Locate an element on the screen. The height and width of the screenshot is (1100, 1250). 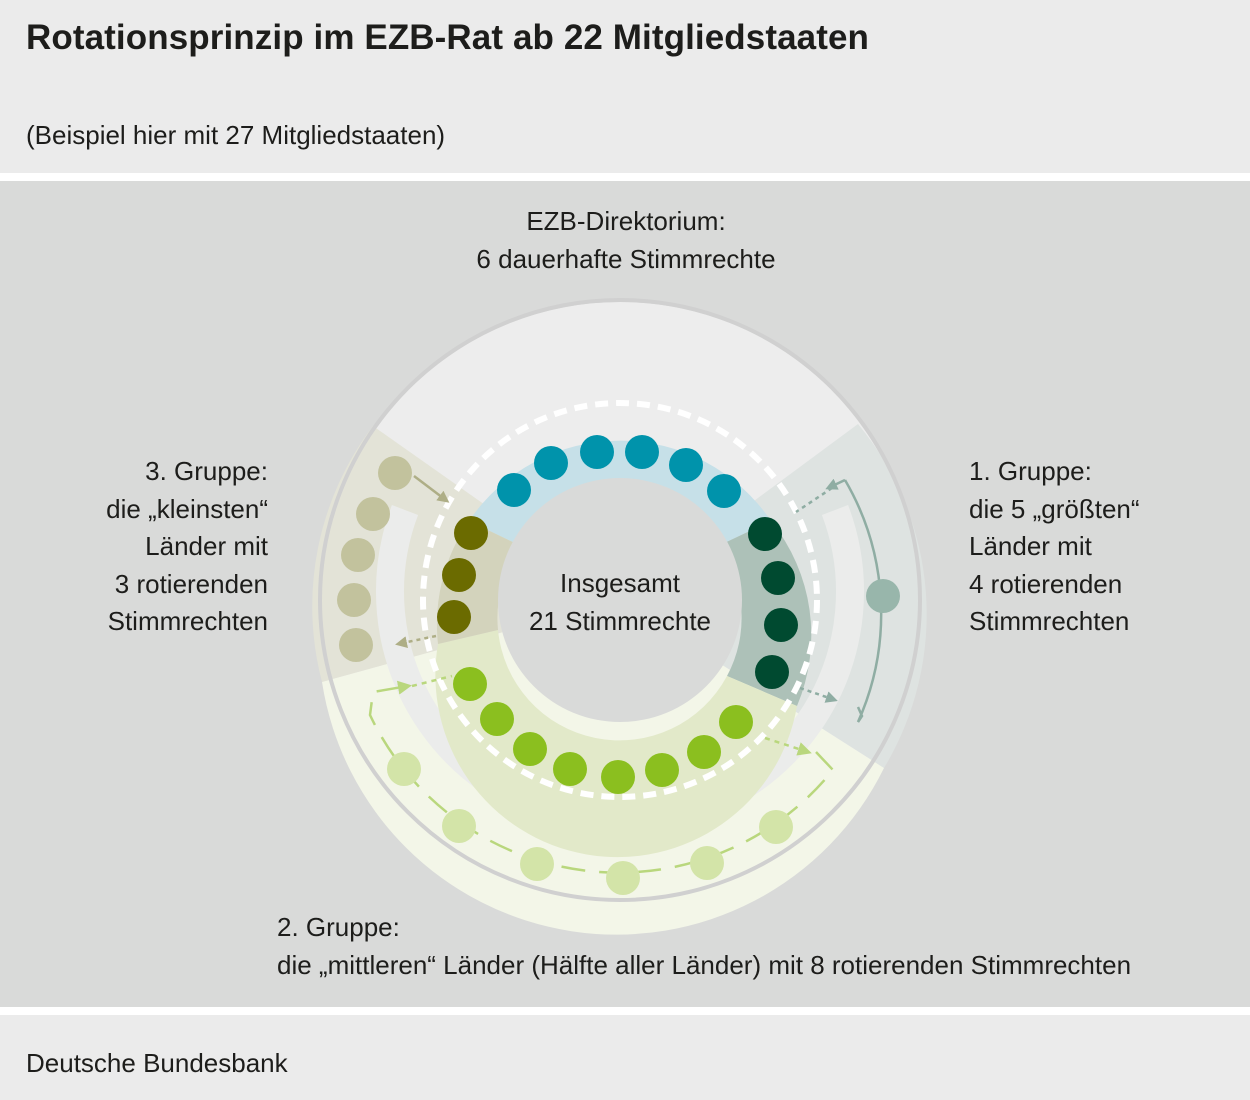
group1-label-line3: Länder mit is located at coordinates (1030, 546).